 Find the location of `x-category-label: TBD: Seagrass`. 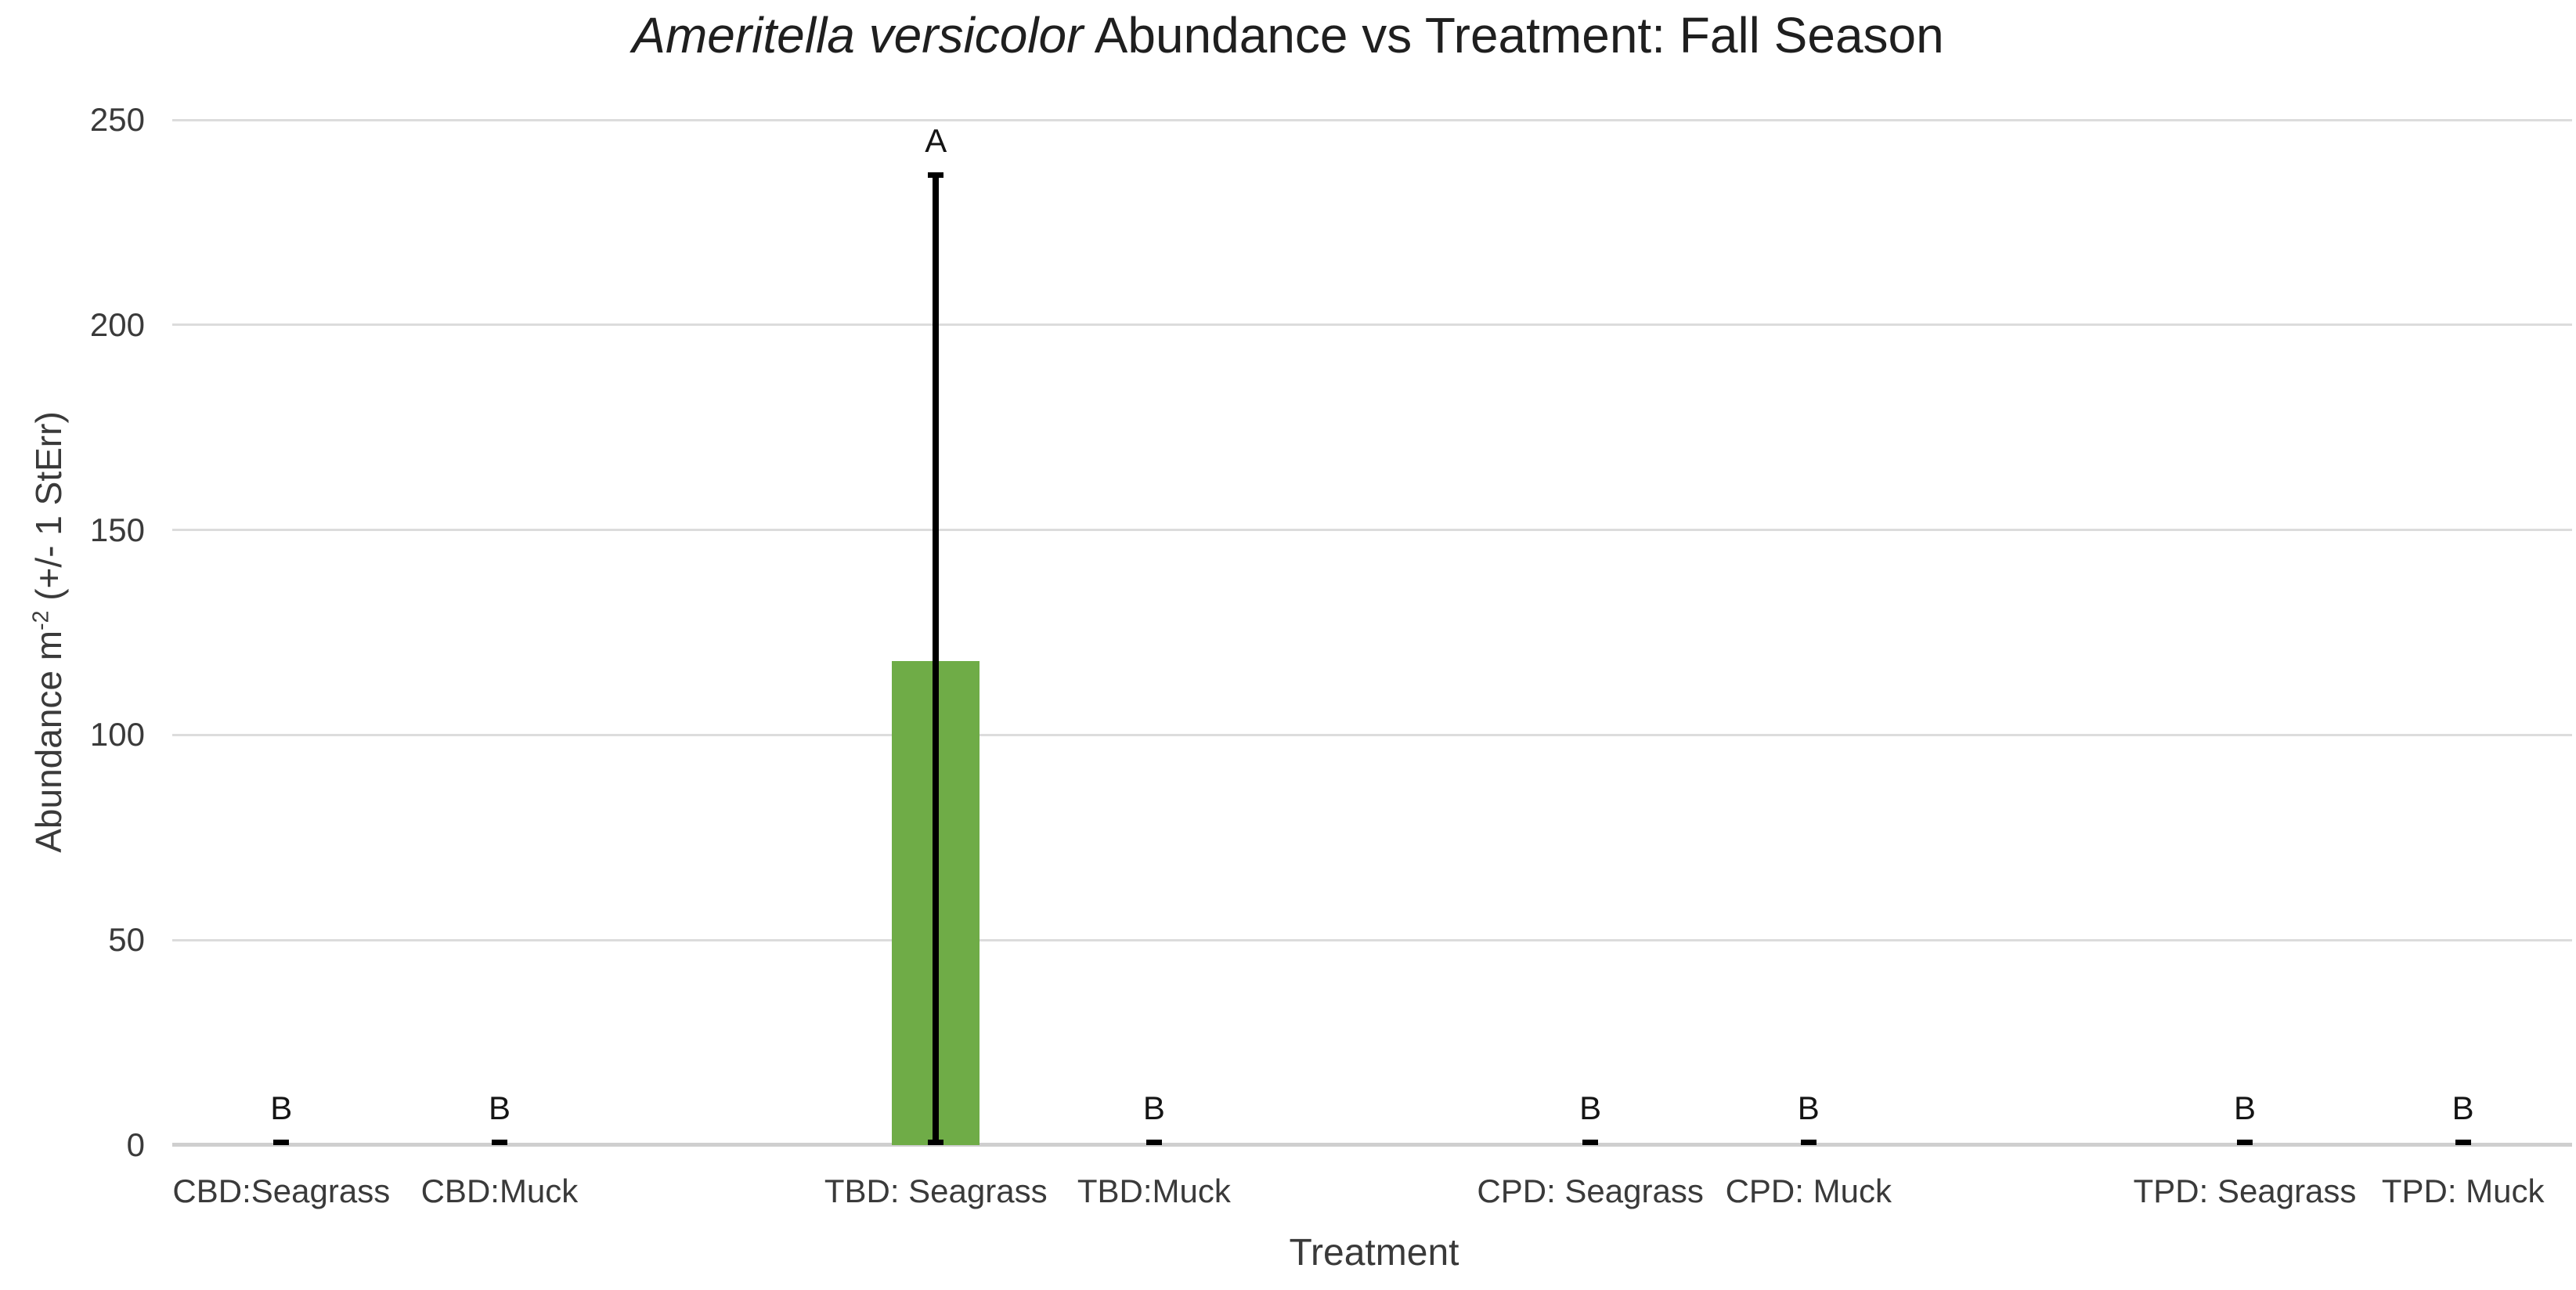

x-category-label: TBD: Seagrass is located at coordinates (936, 1191).